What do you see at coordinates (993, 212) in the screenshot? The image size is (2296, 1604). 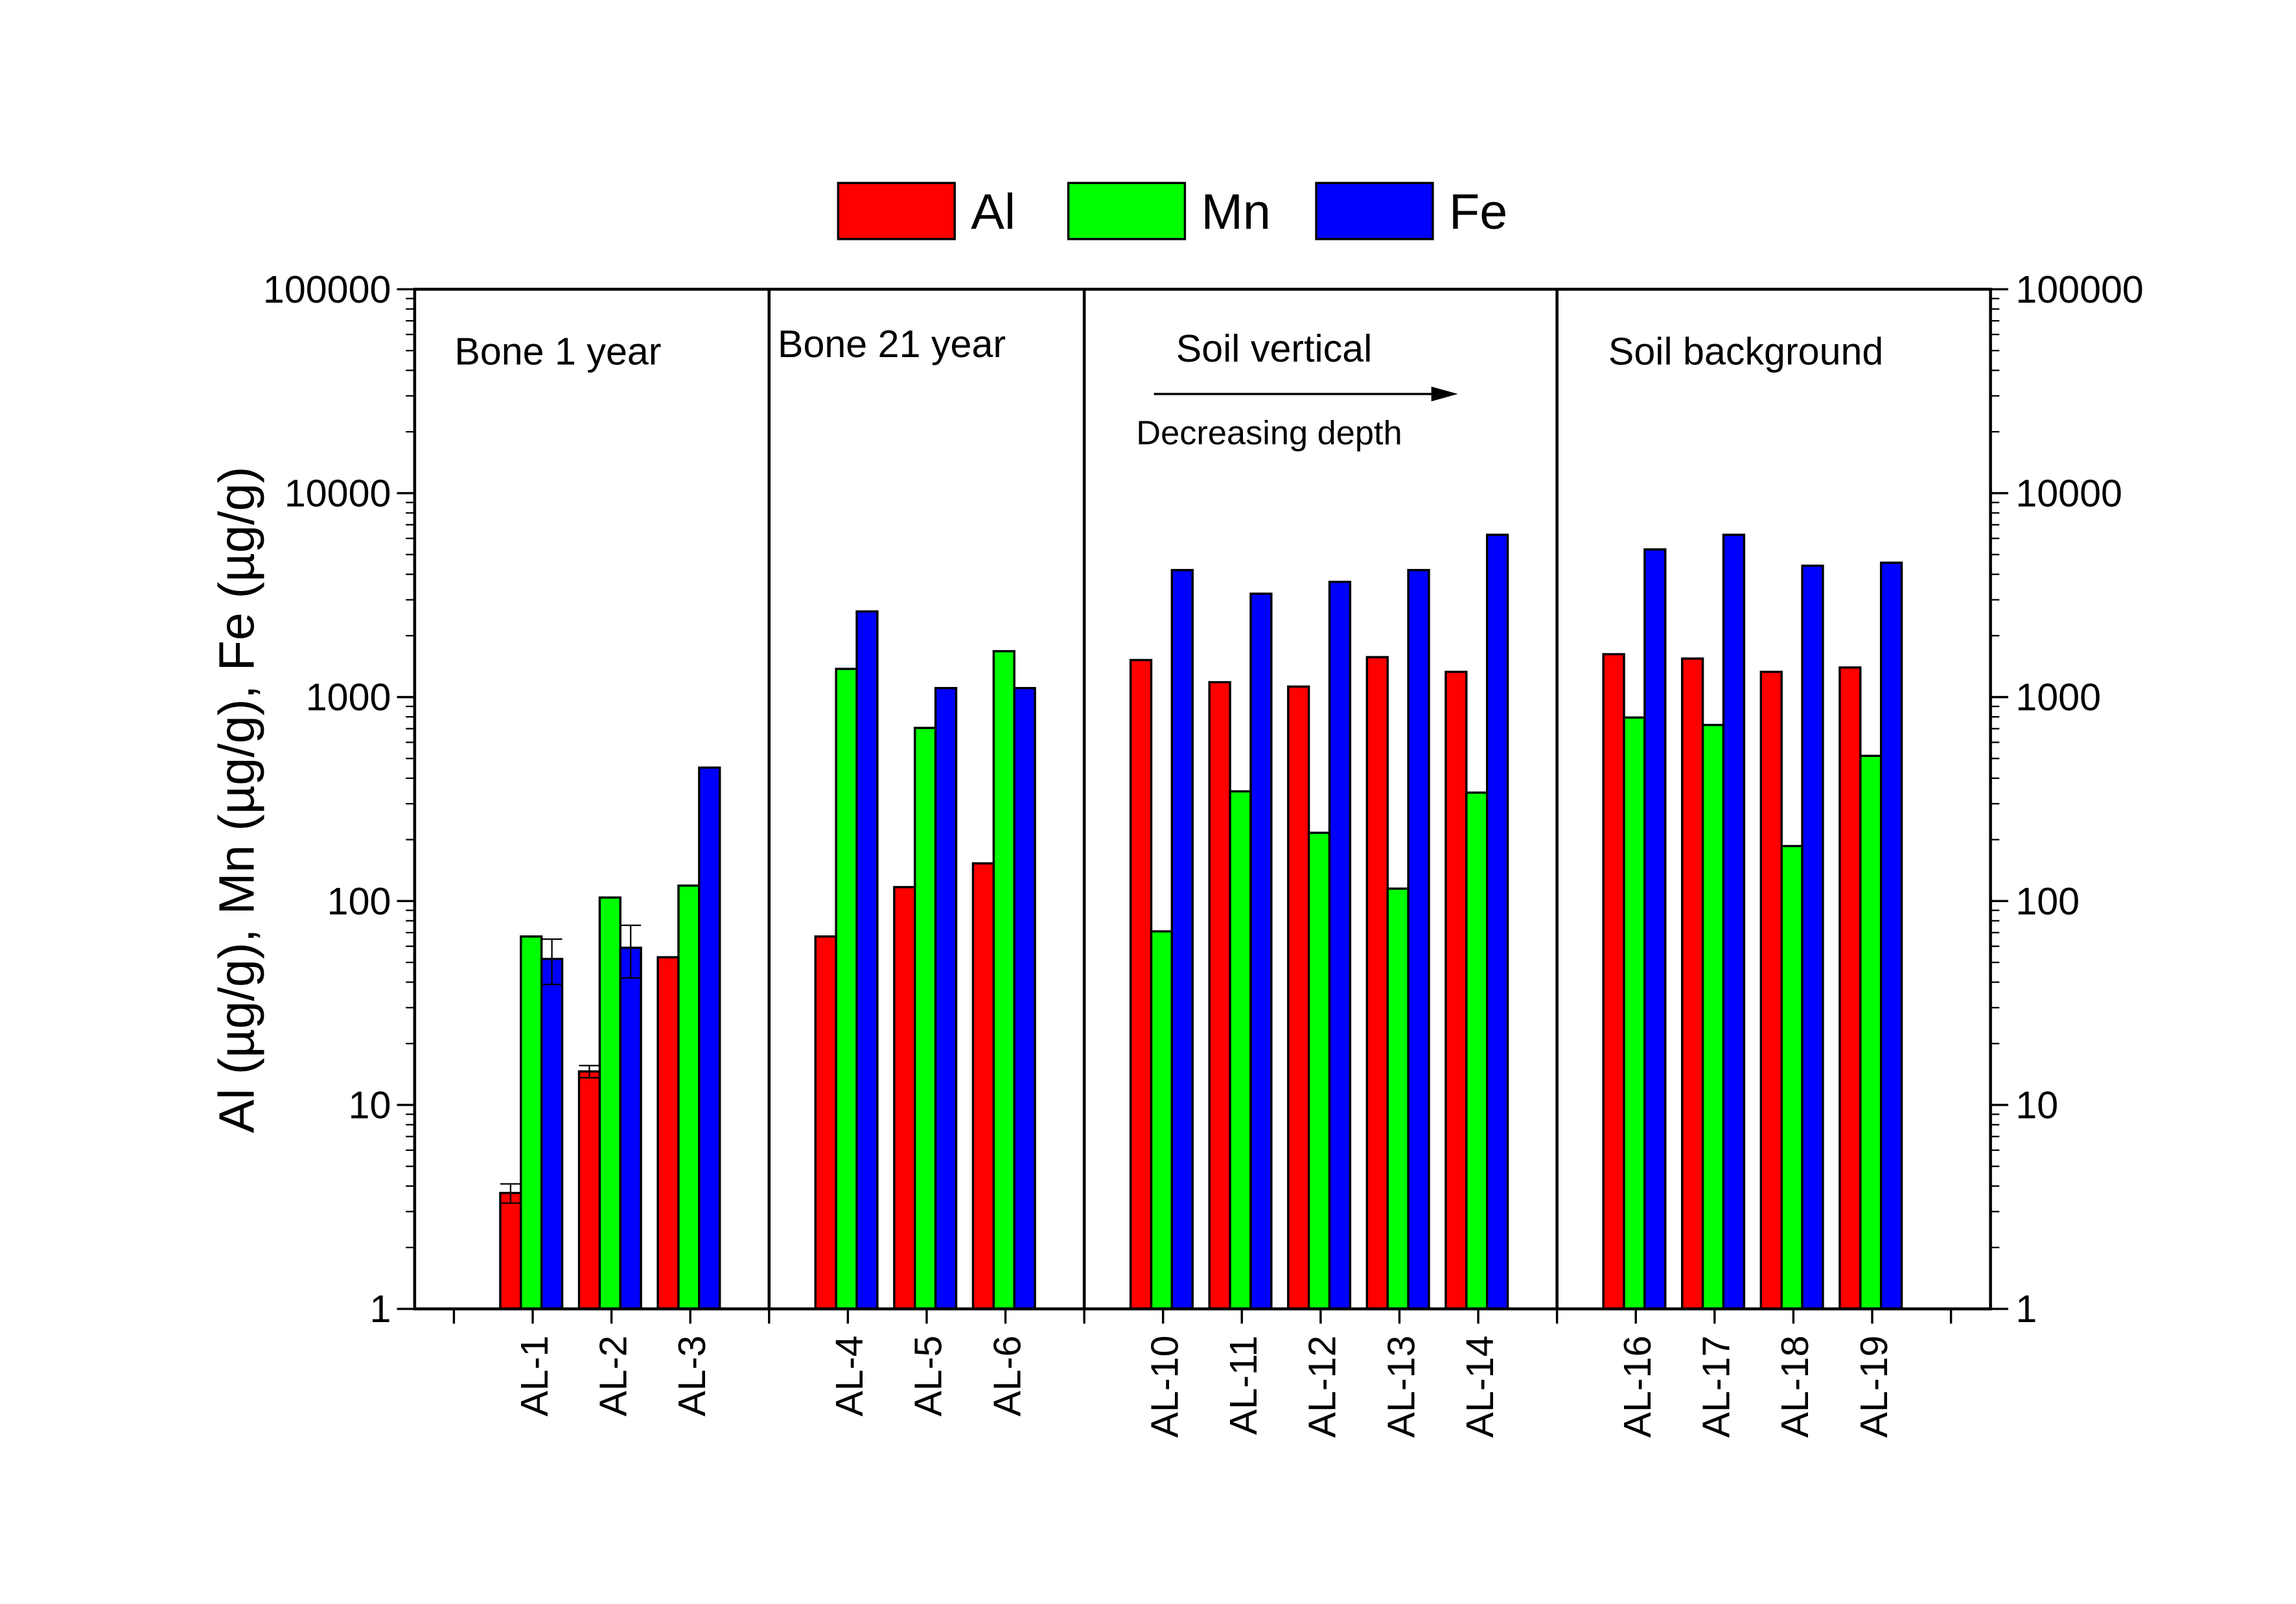 I see `legend-label-al: Al` at bounding box center [993, 212].